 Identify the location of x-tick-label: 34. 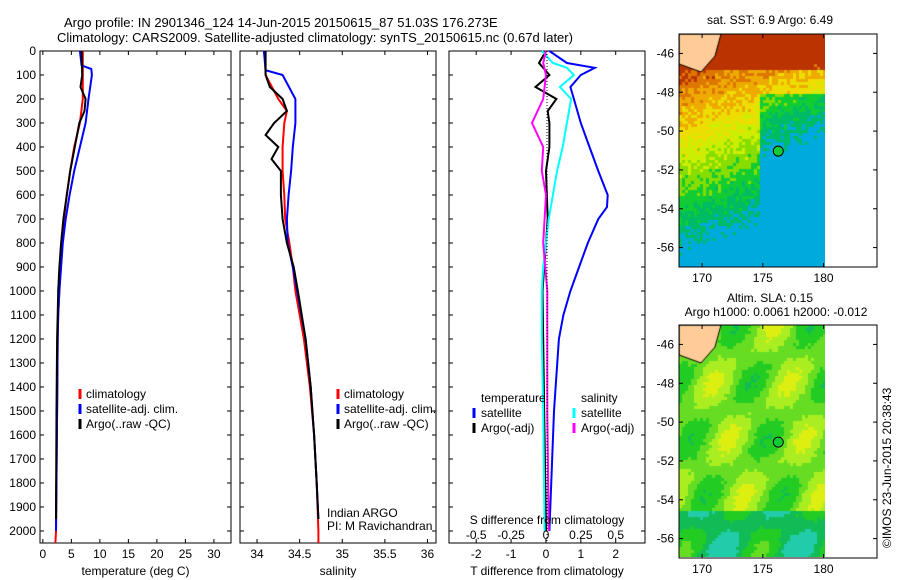
(257, 554).